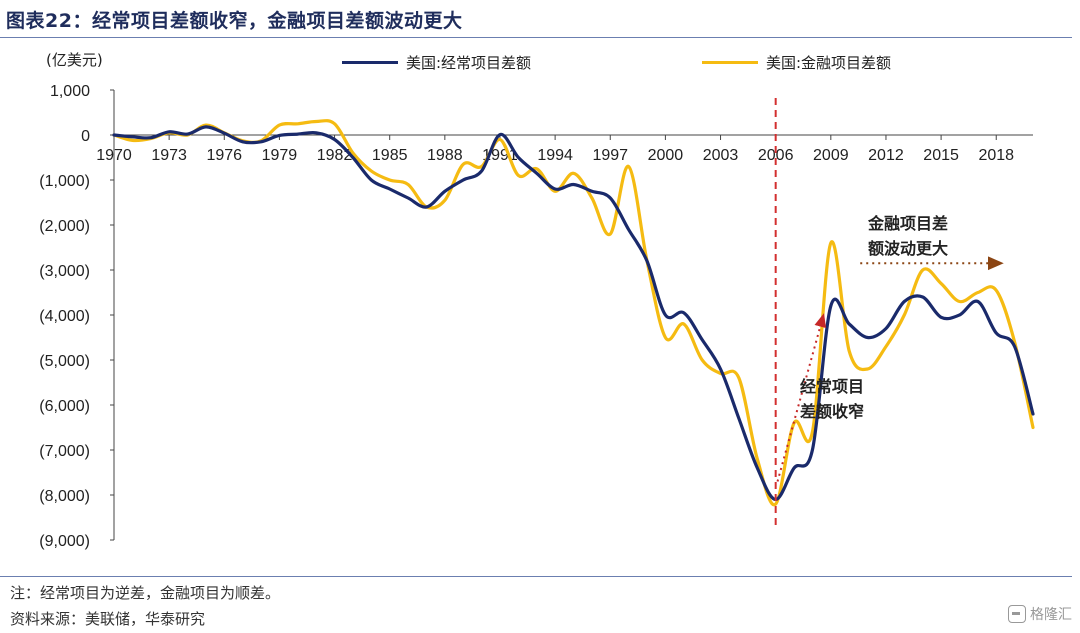  What do you see at coordinates (370, 62) in the screenshot?
I see `legend-swatch-current-account` at bounding box center [370, 62].